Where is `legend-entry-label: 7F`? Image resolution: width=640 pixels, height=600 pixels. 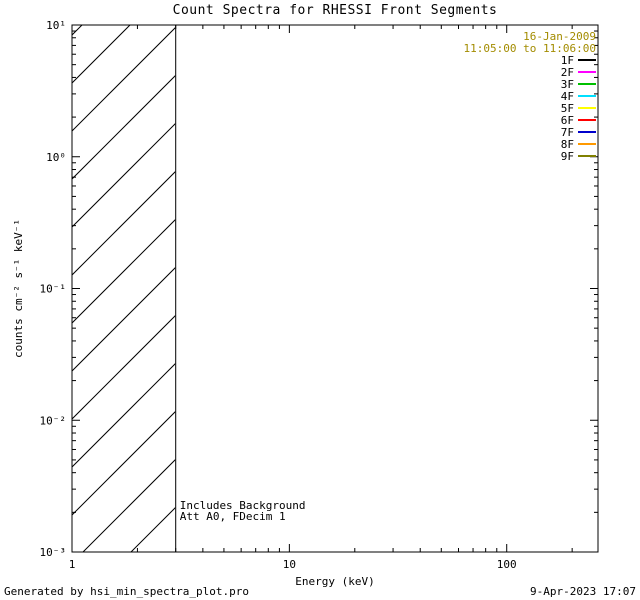 legend-entry-label: 7F is located at coordinates (567, 132).